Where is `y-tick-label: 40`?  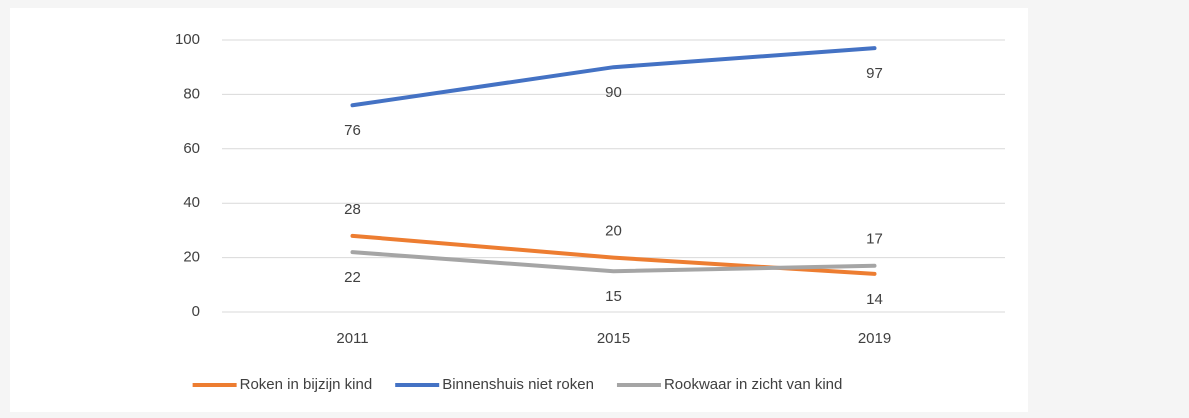
y-tick-label: 40 is located at coordinates (191, 202).